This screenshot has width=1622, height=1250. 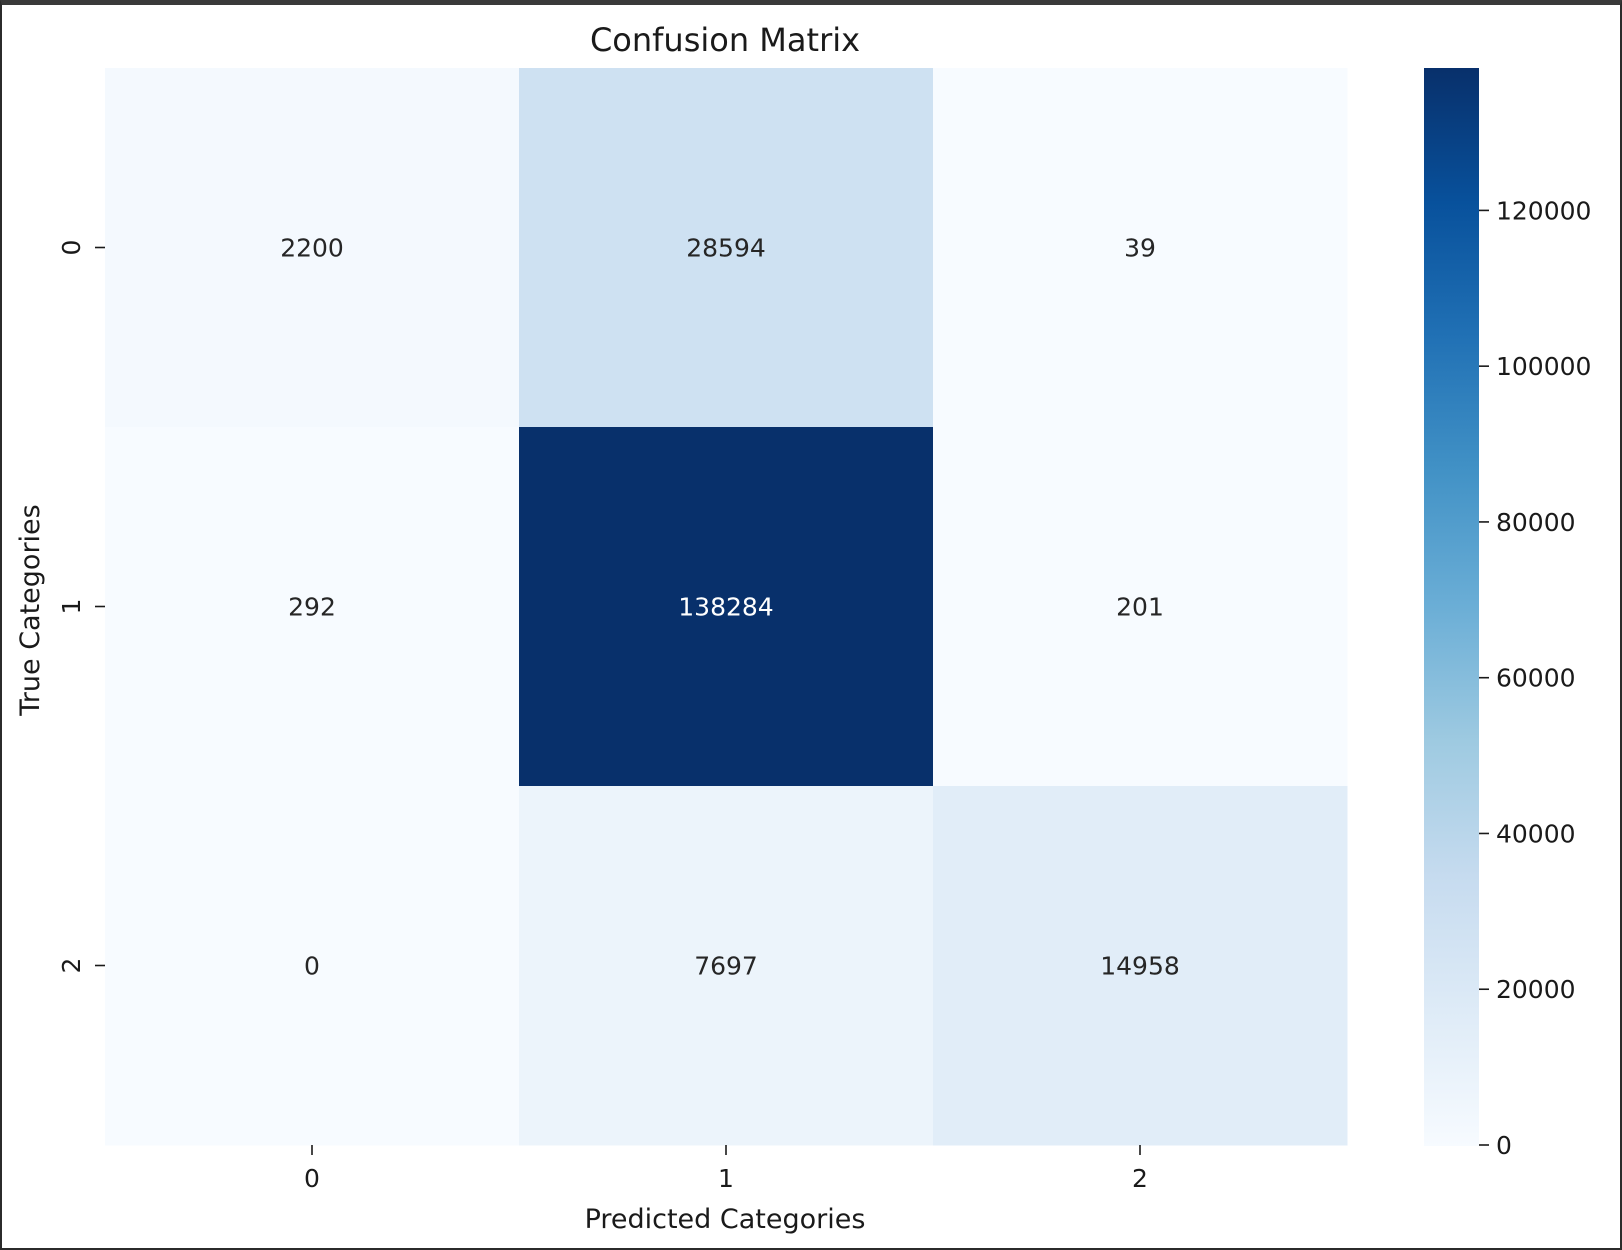 What do you see at coordinates (71, 607) in the screenshot?
I see `y-tick-label: 1` at bounding box center [71, 607].